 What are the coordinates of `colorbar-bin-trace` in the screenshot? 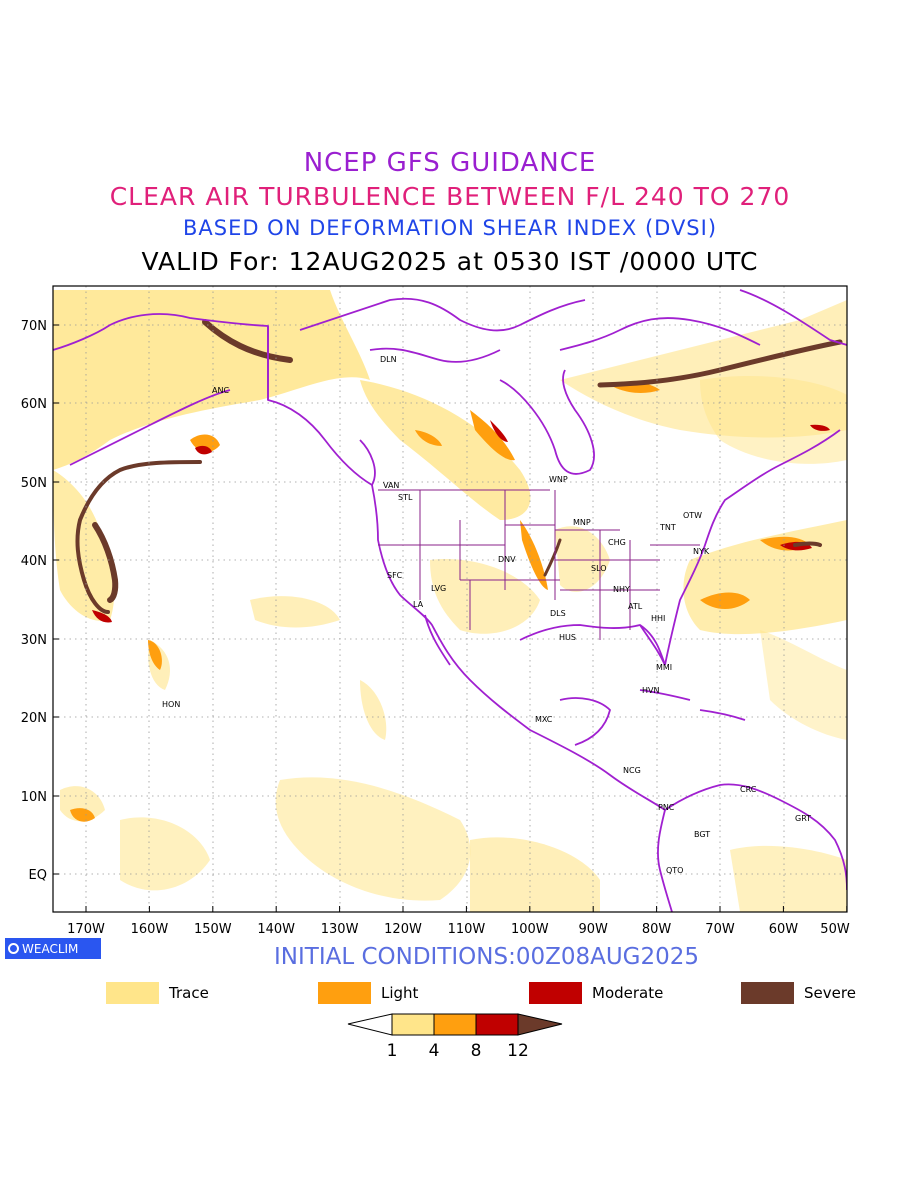 It's located at (413, 1024).